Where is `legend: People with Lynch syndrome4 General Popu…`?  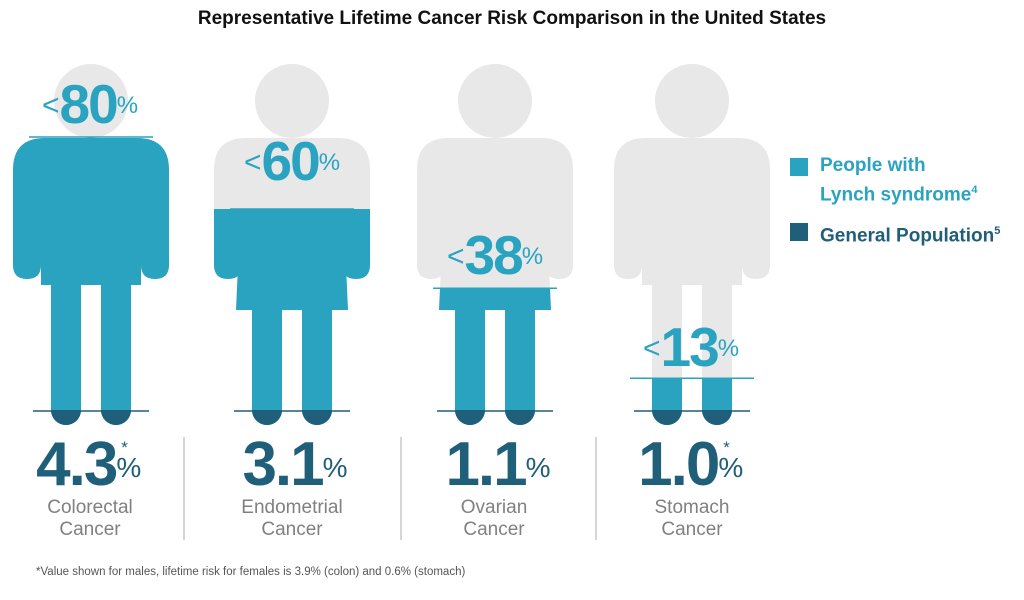 legend: People with Lynch syndrome4 General Popu… is located at coordinates (905, 206).